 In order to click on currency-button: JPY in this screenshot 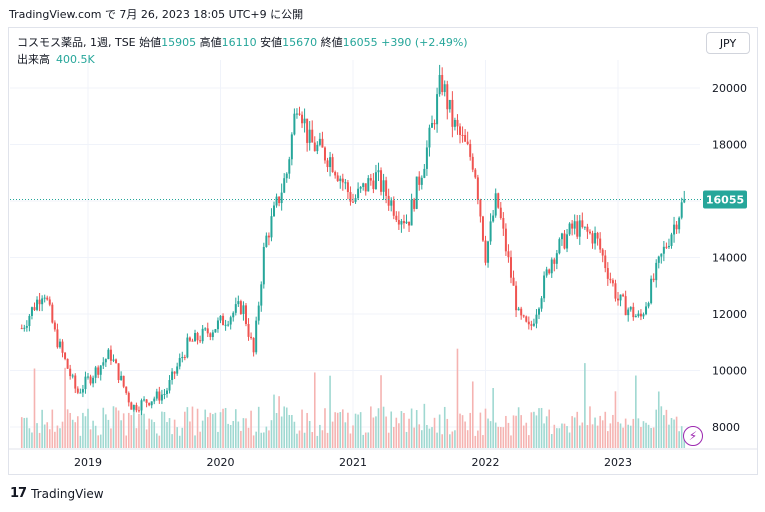, I will do `click(728, 43)`.